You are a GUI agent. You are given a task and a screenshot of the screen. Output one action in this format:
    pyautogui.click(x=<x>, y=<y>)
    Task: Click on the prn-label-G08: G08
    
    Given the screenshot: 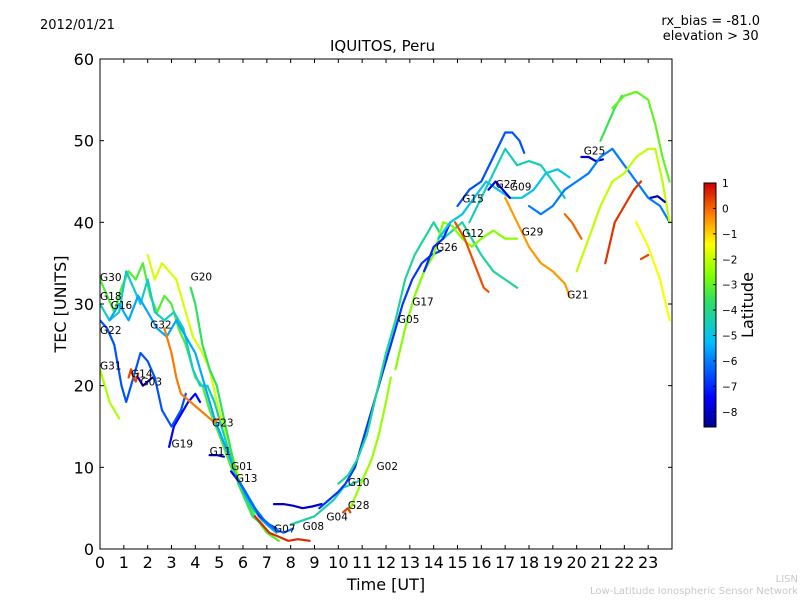 What is the action you would take?
    pyautogui.click(x=314, y=527)
    